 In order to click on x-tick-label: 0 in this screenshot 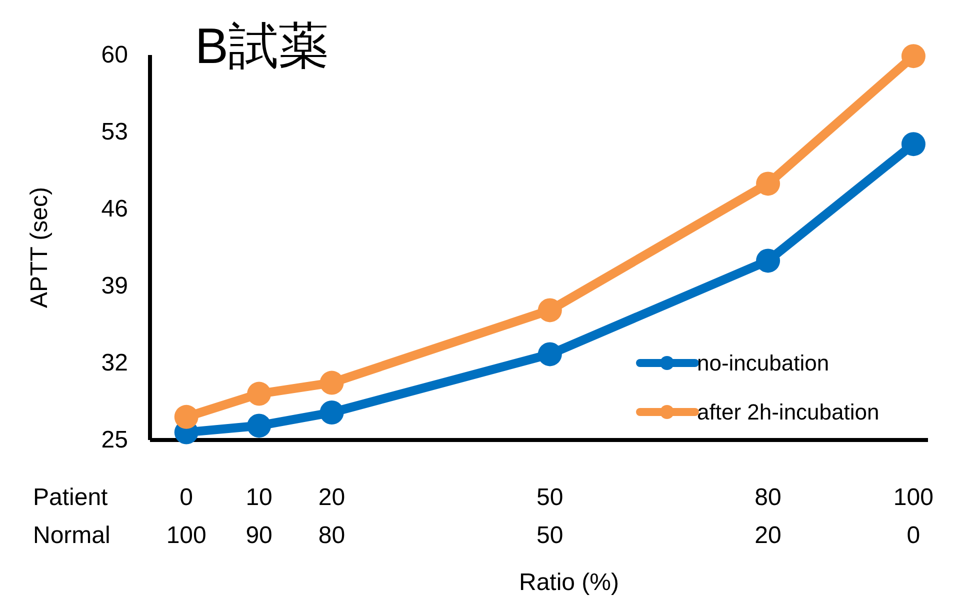, I will do `click(187, 497)`.